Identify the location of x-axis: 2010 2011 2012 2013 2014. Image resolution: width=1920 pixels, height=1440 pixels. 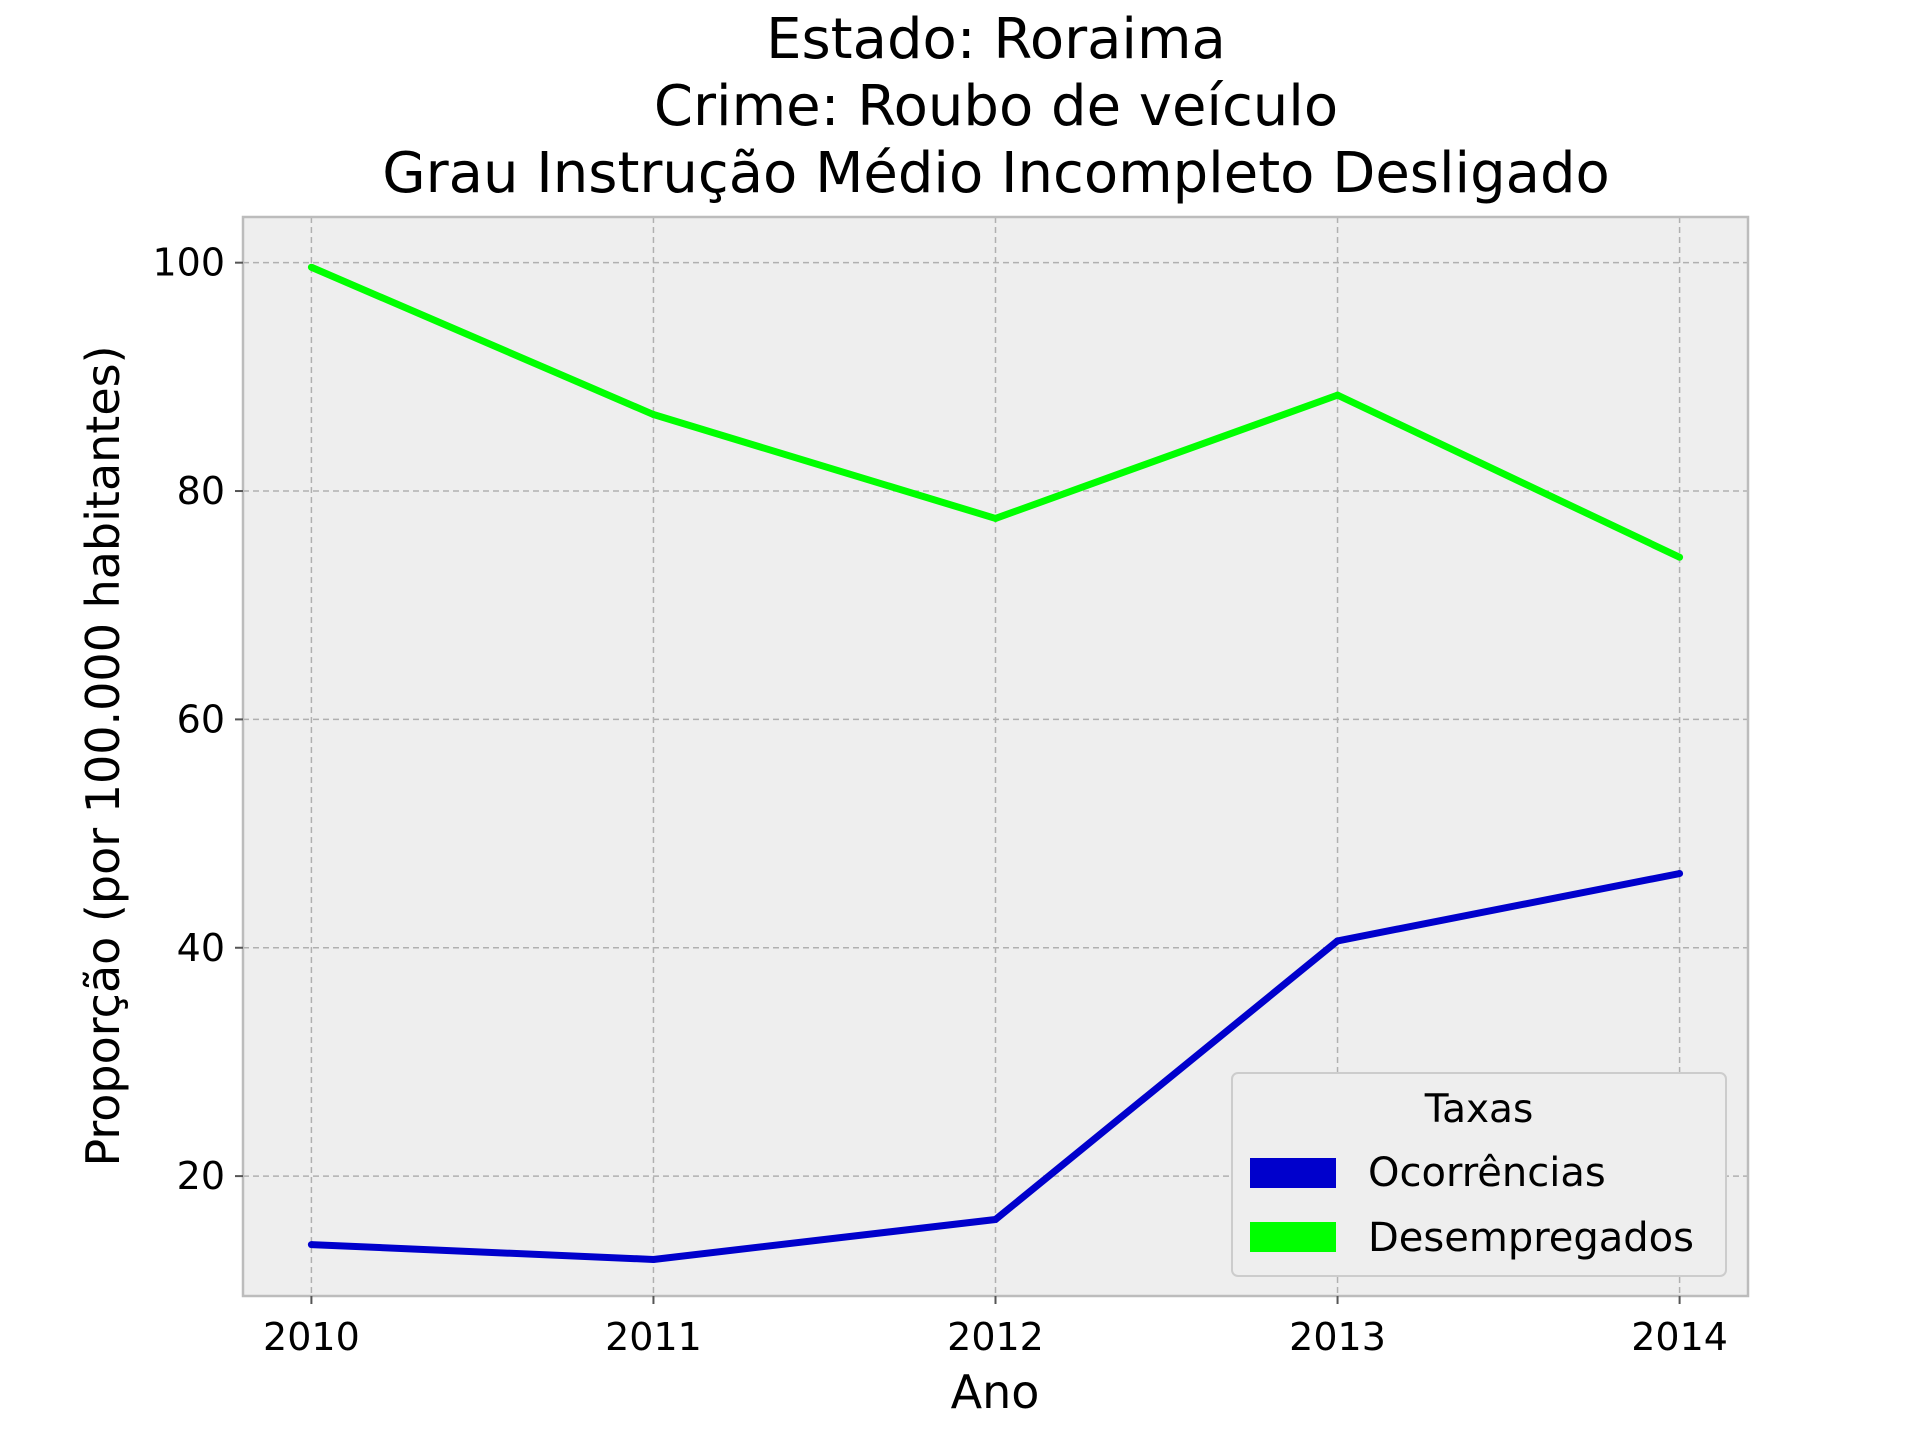
(995, 1327).